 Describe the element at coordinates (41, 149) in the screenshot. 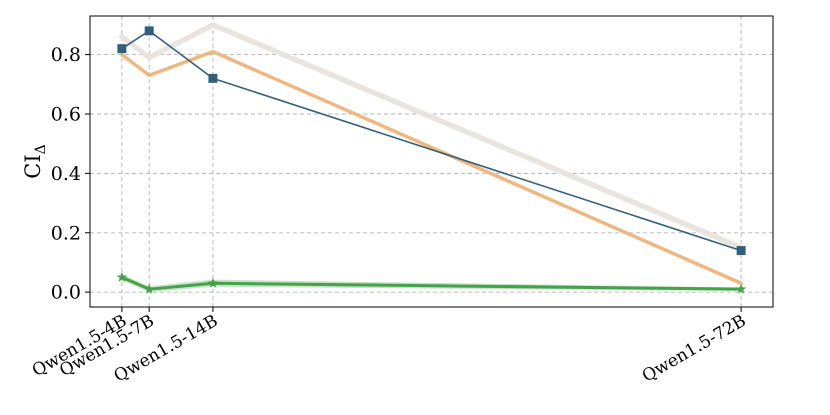

I see `y-axis-label-subscript: Δ` at that location.